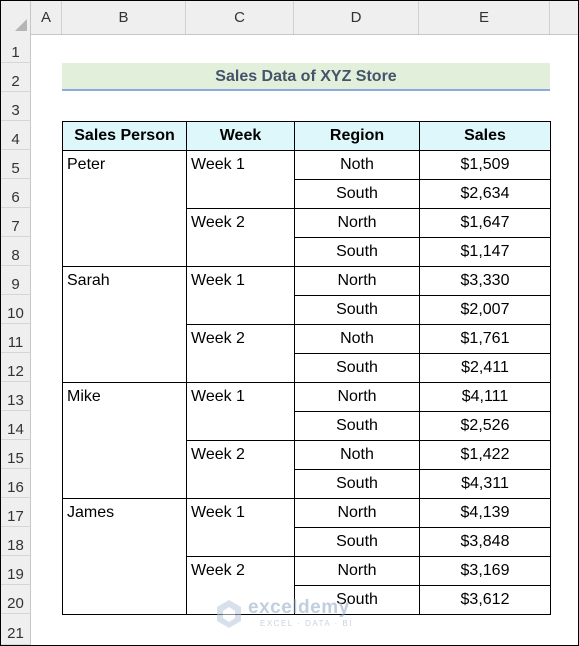 The image size is (579, 646). What do you see at coordinates (16, 425) in the screenshot?
I see `row-header-14: 14` at bounding box center [16, 425].